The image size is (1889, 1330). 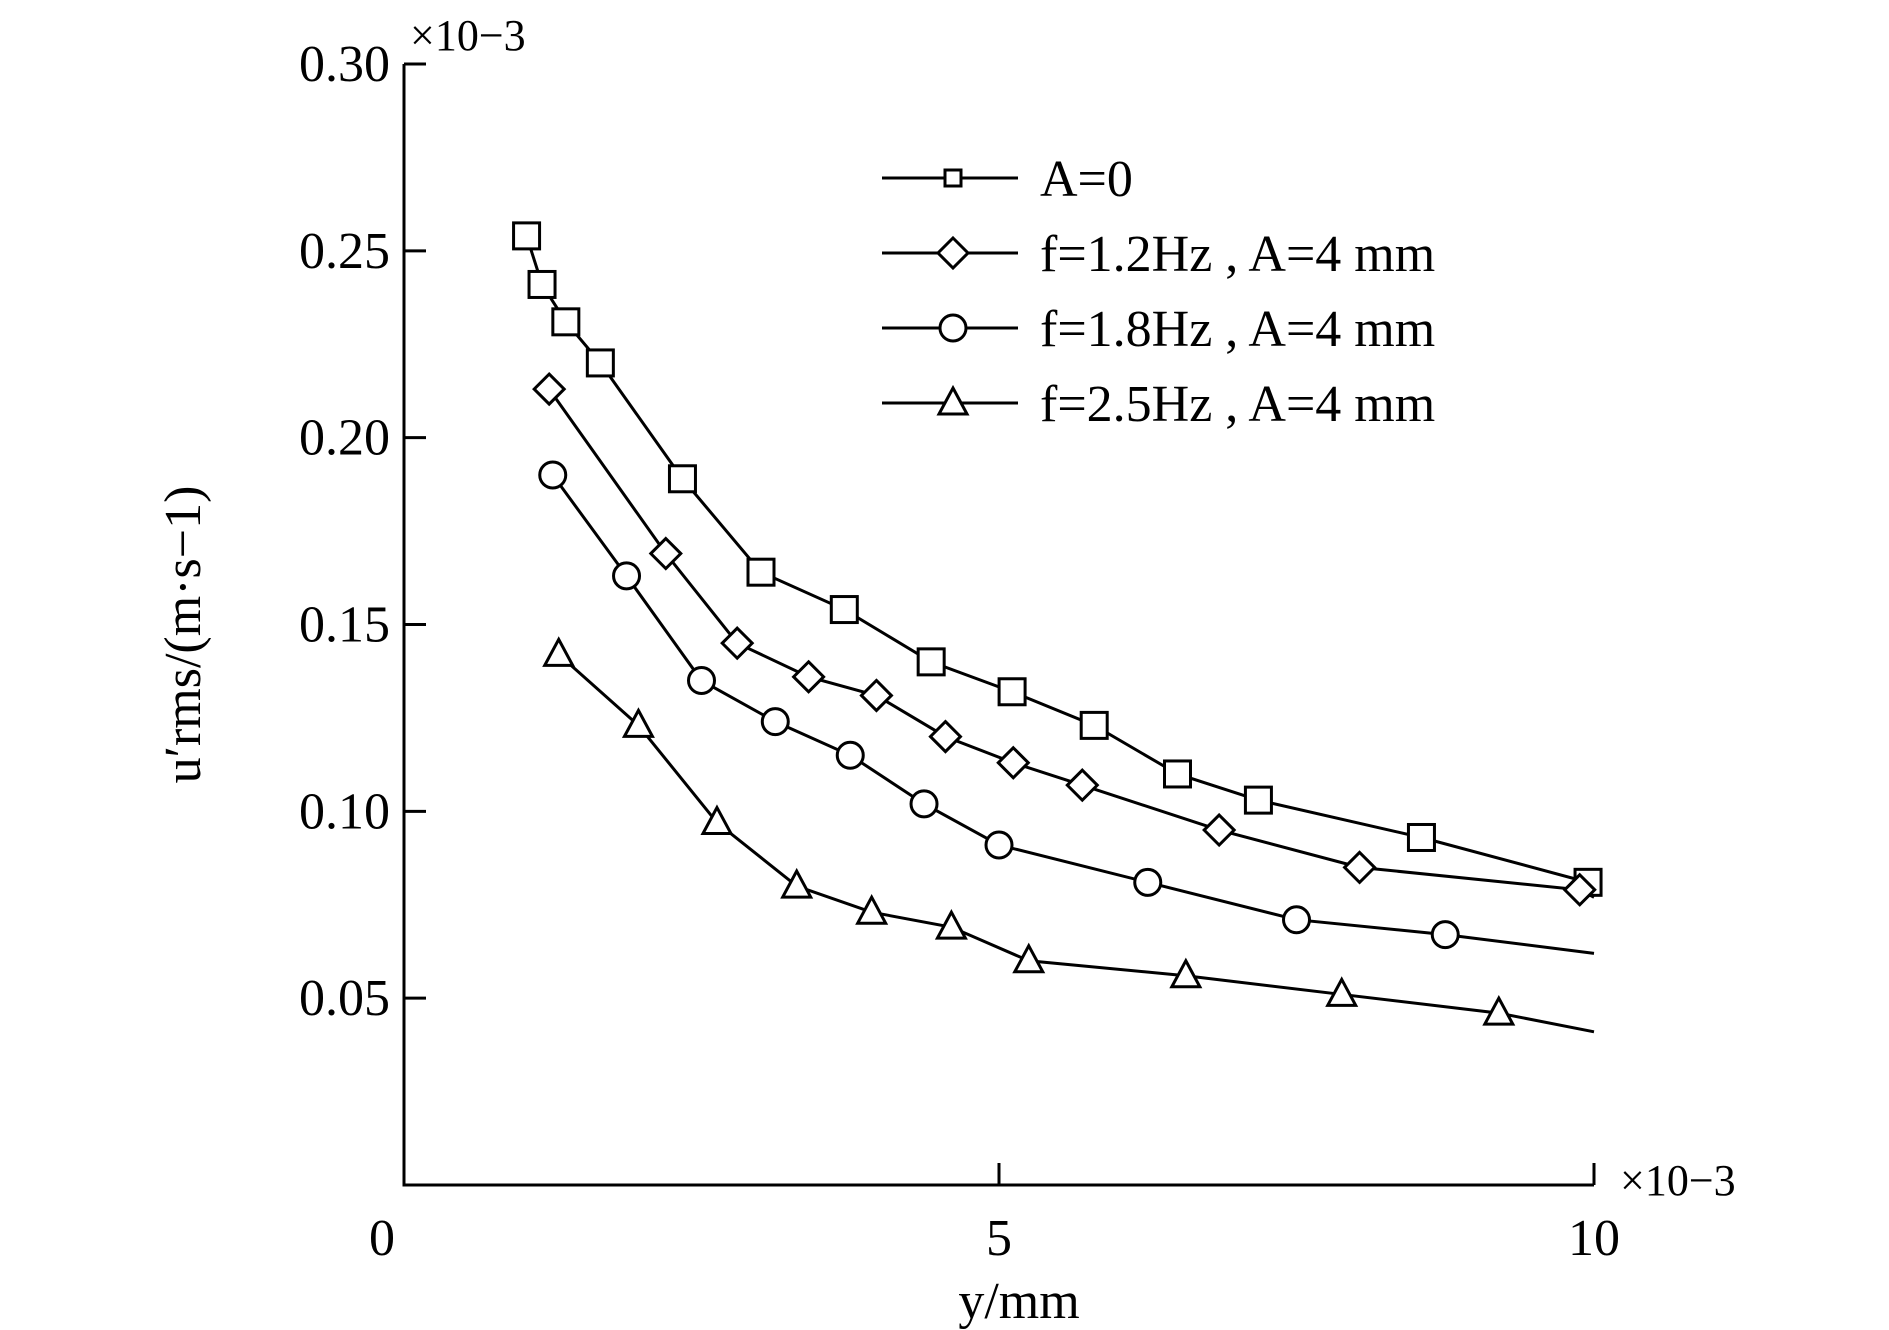 I want to click on legend-marker-circle, so click(x=953, y=328).